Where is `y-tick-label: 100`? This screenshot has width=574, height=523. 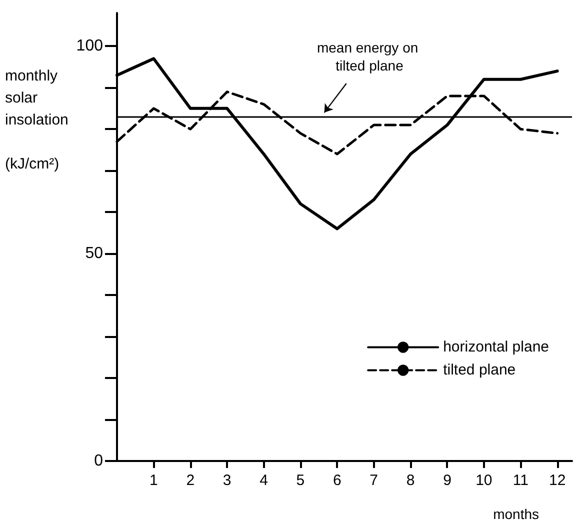 y-tick-label: 100 is located at coordinates (90, 46).